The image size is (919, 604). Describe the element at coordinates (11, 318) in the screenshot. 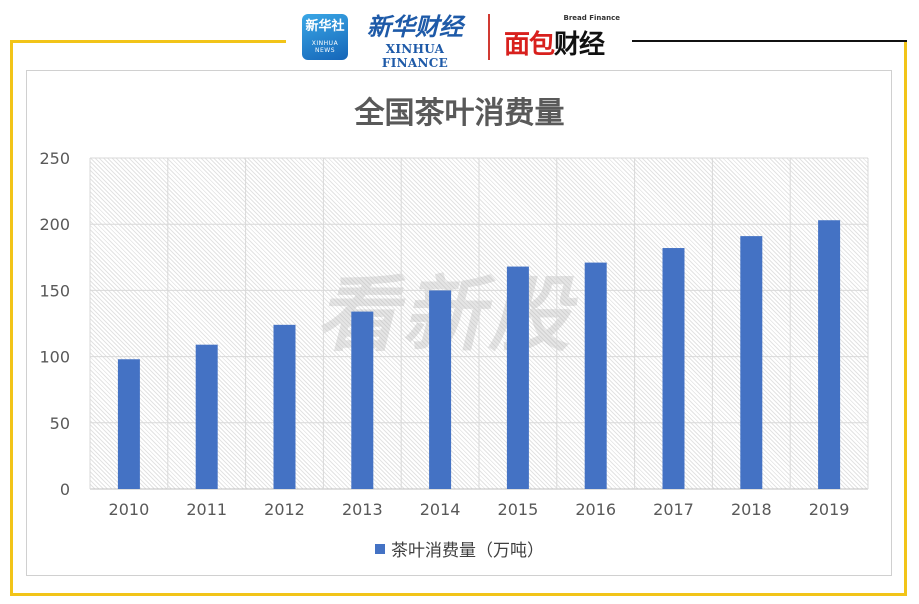

I see `frame-left` at that location.